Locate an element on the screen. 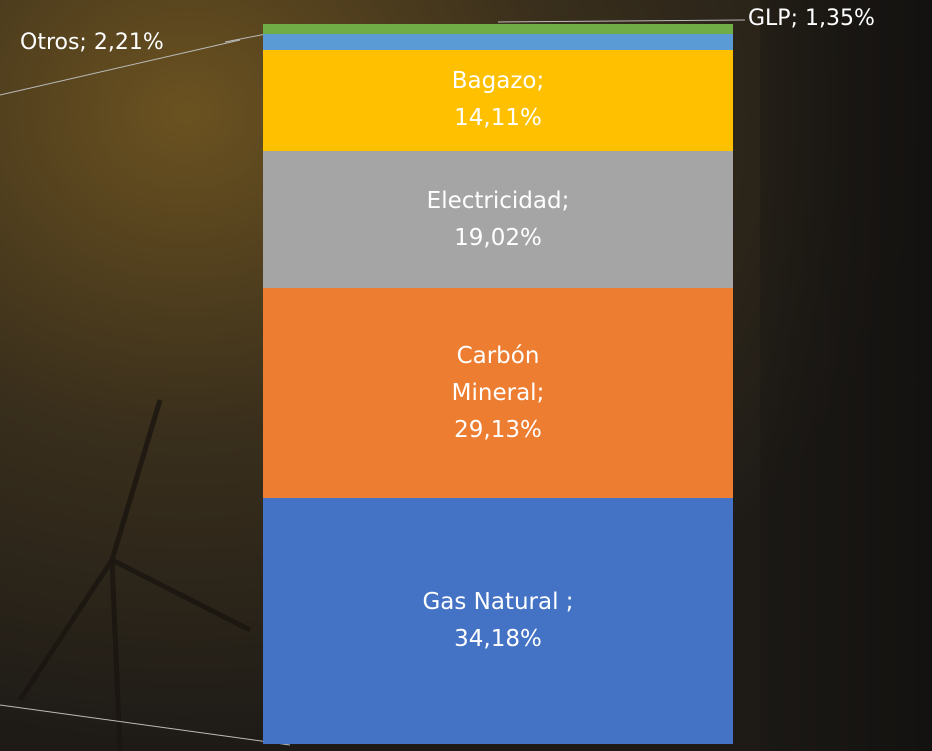  label-part: Otros; is located at coordinates (53, 42).